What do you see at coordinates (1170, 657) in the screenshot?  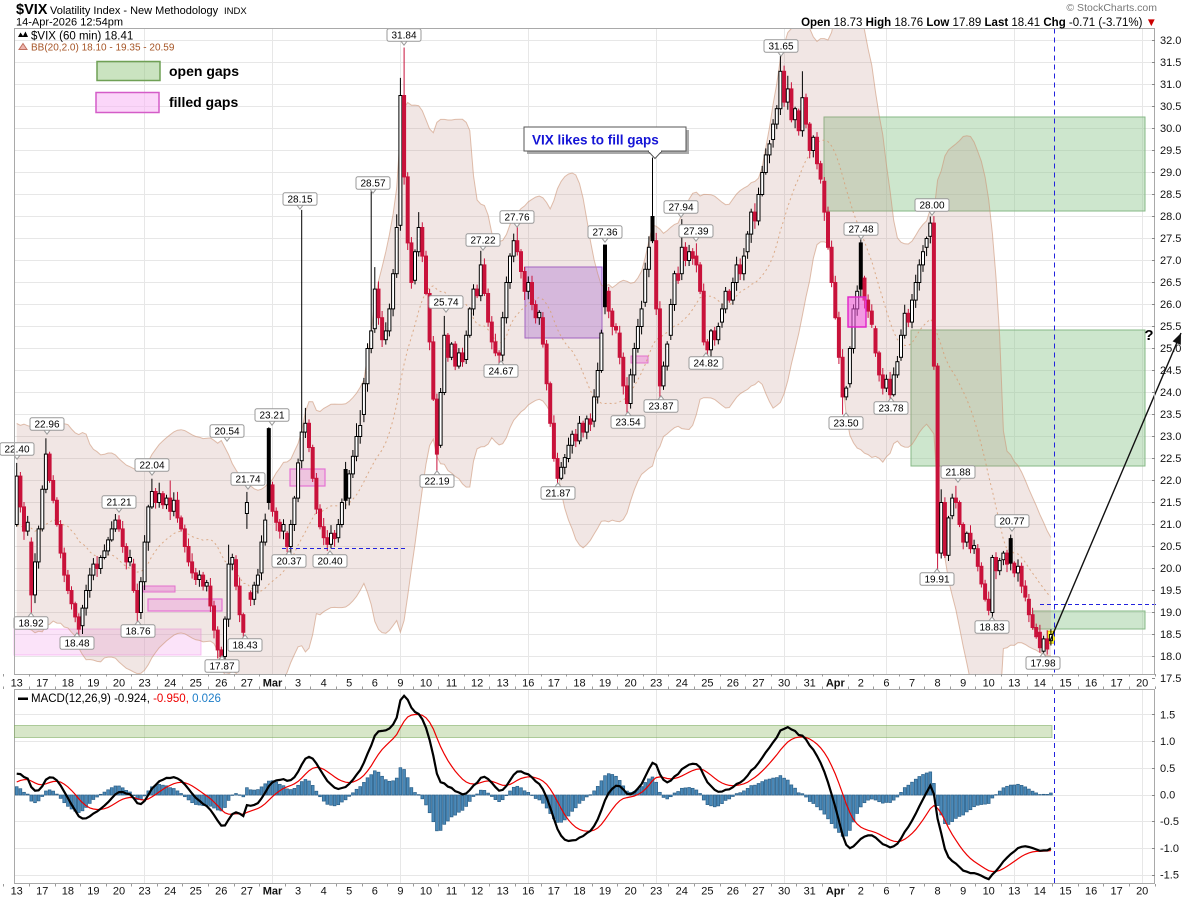 I see `svg-text: 18.0` at bounding box center [1170, 657].